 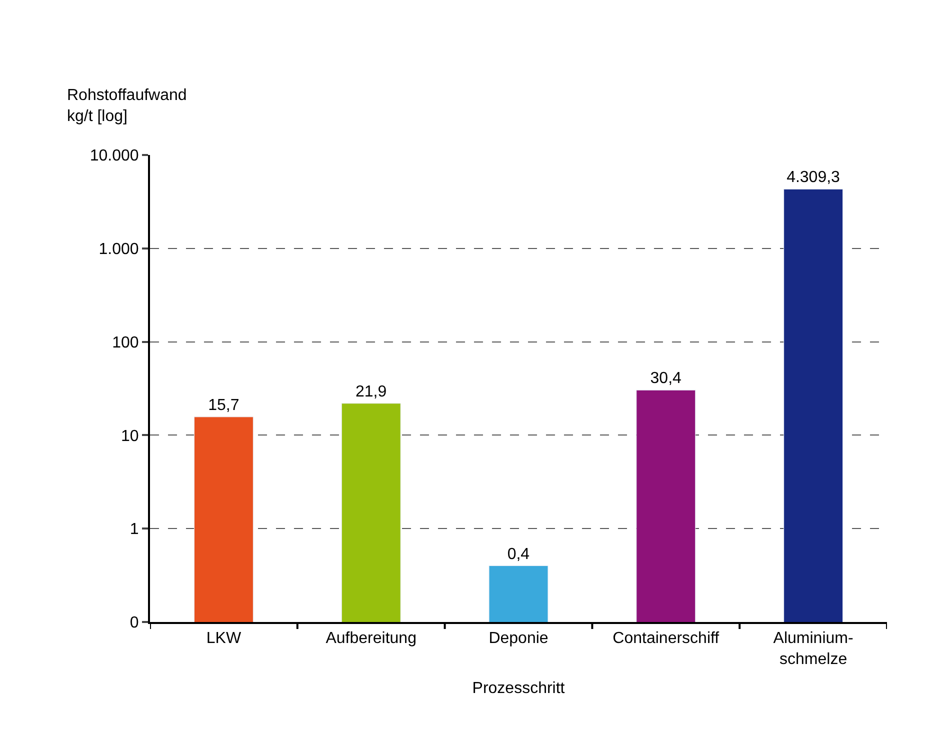 What do you see at coordinates (130, 436) in the screenshot?
I see `y-tick-label: 10` at bounding box center [130, 436].